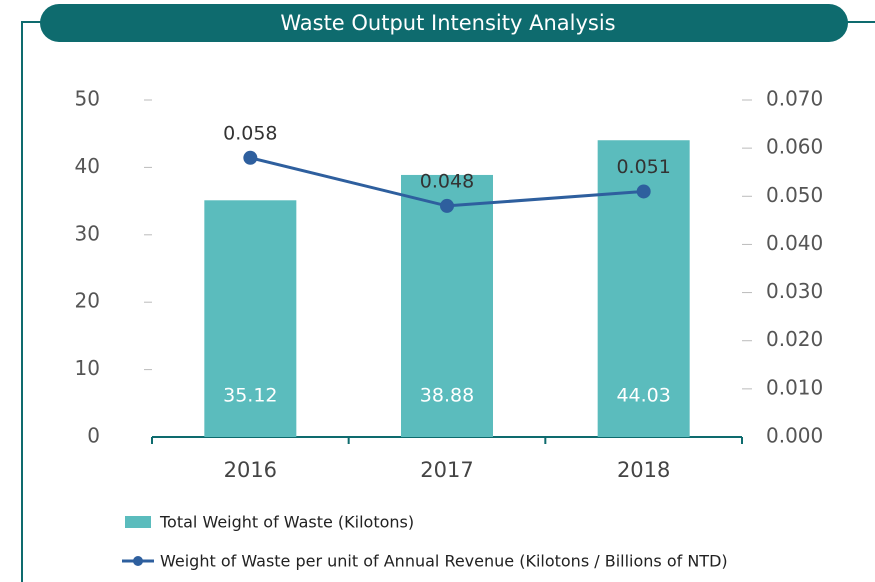  I want to click on y-tick-label: 0, so click(93, 436).